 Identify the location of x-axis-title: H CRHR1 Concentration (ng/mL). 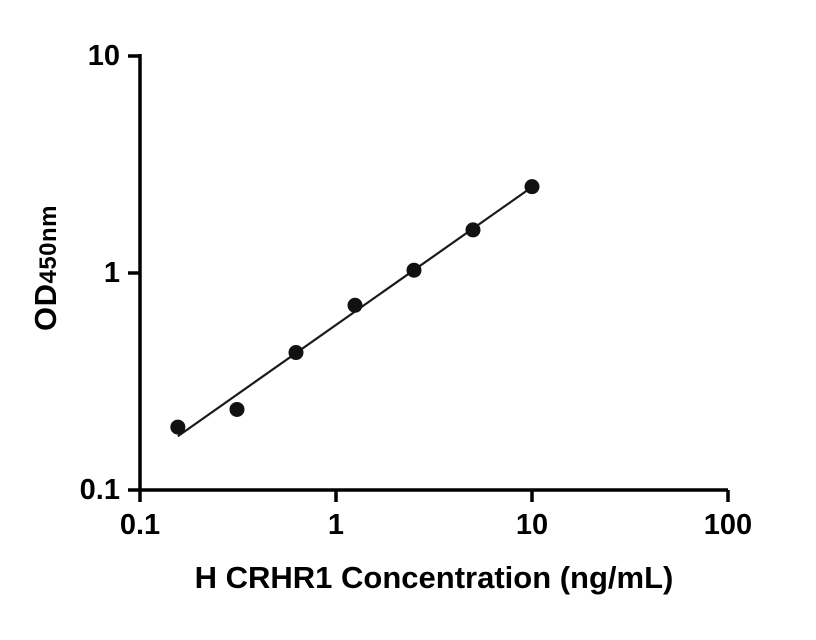
(434, 577).